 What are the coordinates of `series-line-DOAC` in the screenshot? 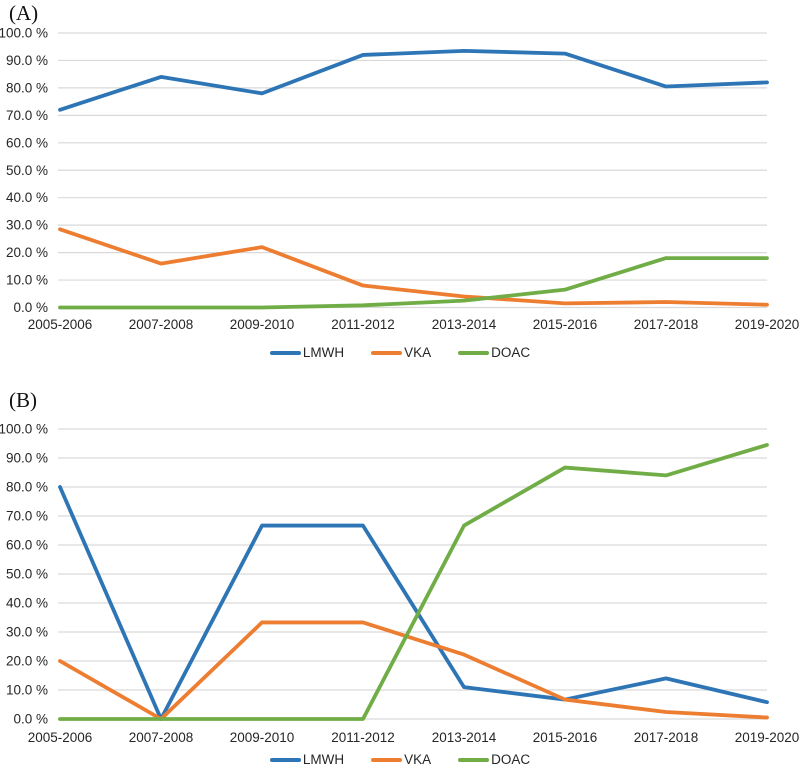 It's located at (413, 283).